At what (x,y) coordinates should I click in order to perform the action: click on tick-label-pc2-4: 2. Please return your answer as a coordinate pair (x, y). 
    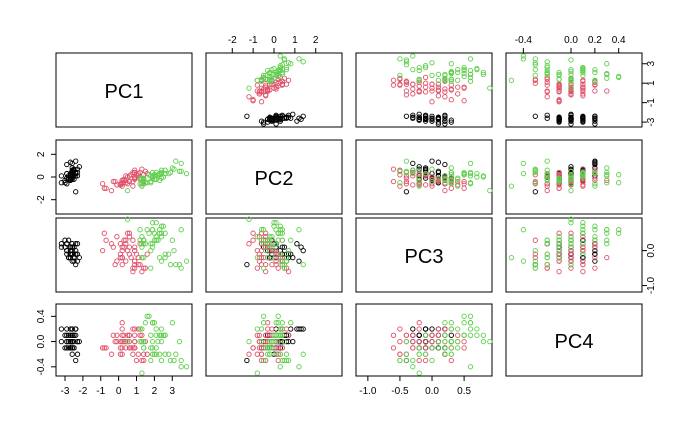
    Looking at the image, I should click on (316, 40).